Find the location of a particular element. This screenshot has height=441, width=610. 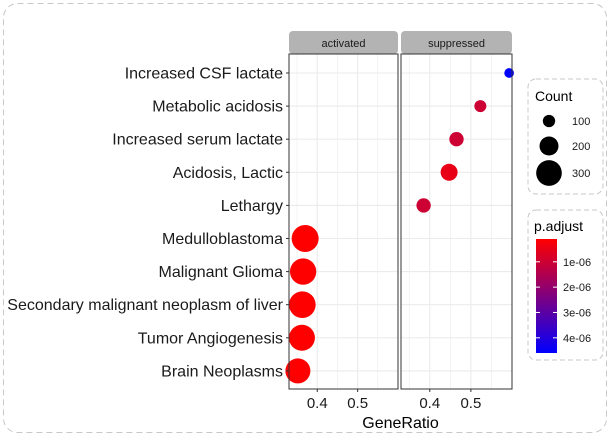

y-tick-label: Acidosis, Lactic is located at coordinates (228, 173).